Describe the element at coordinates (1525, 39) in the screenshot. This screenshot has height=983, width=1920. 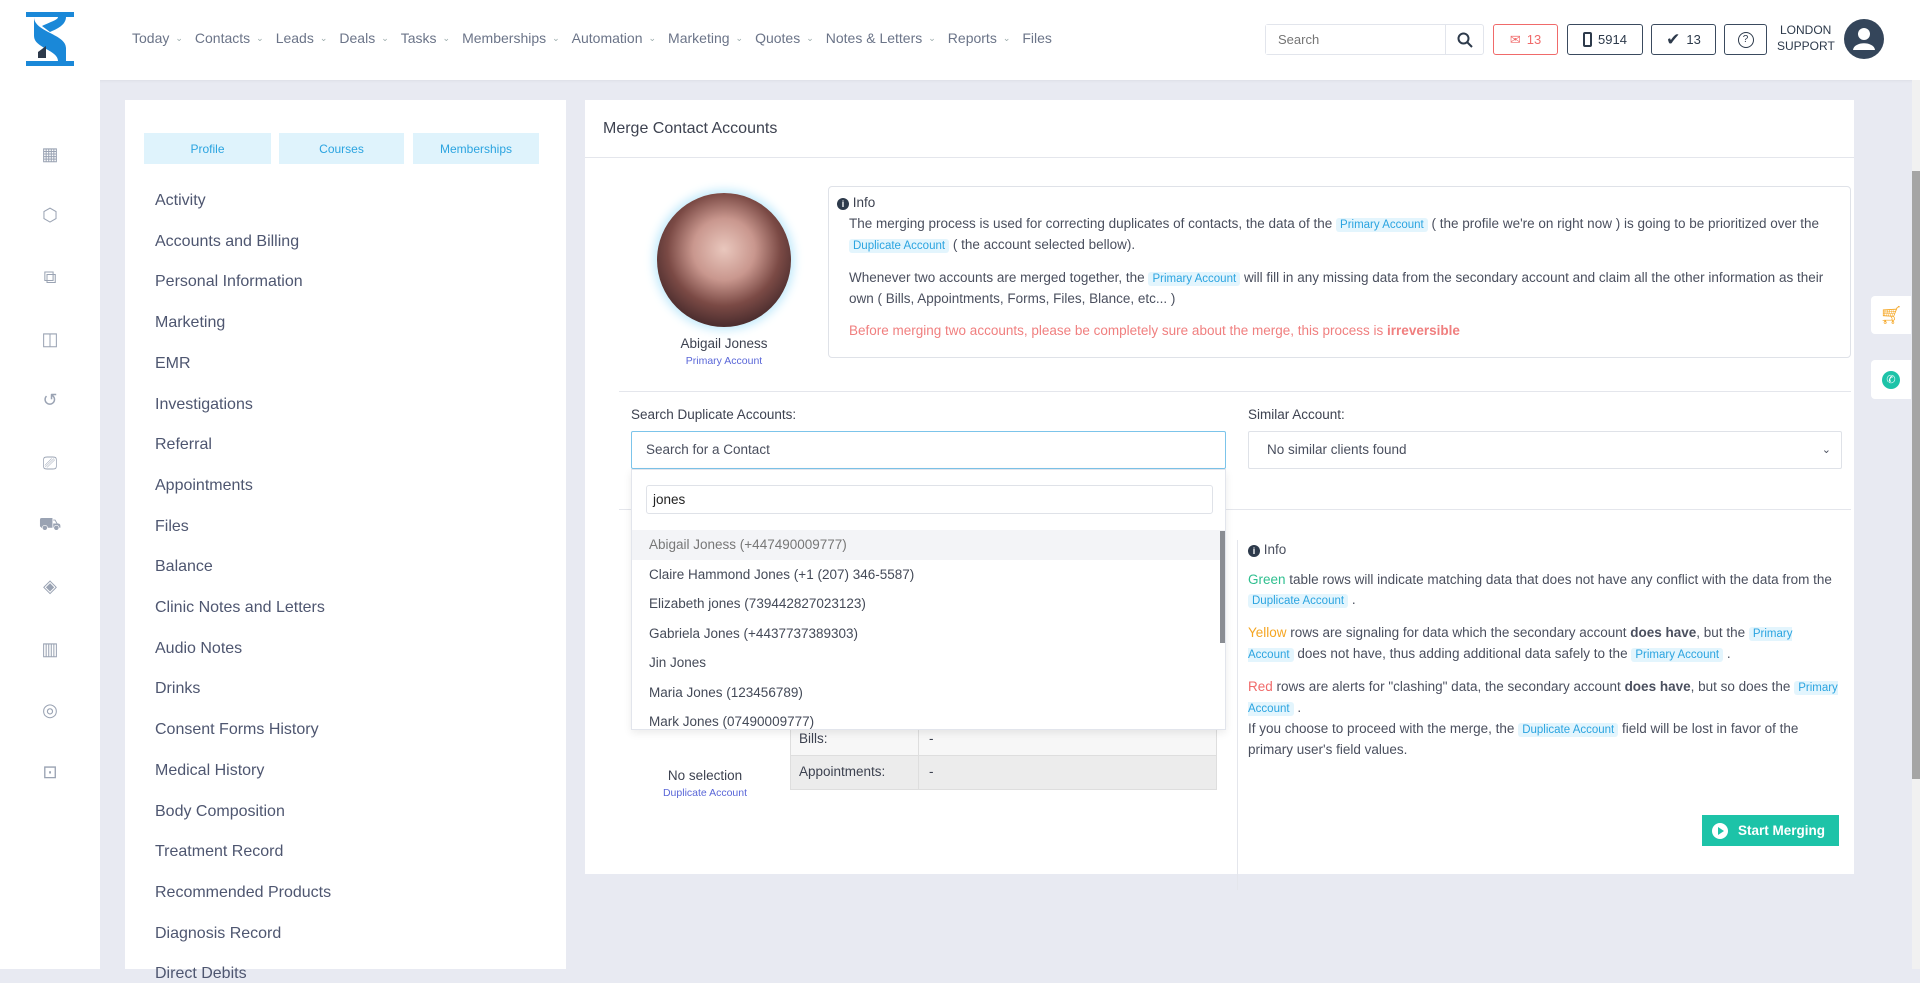
I see `messages-button: ✉ 13` at that location.